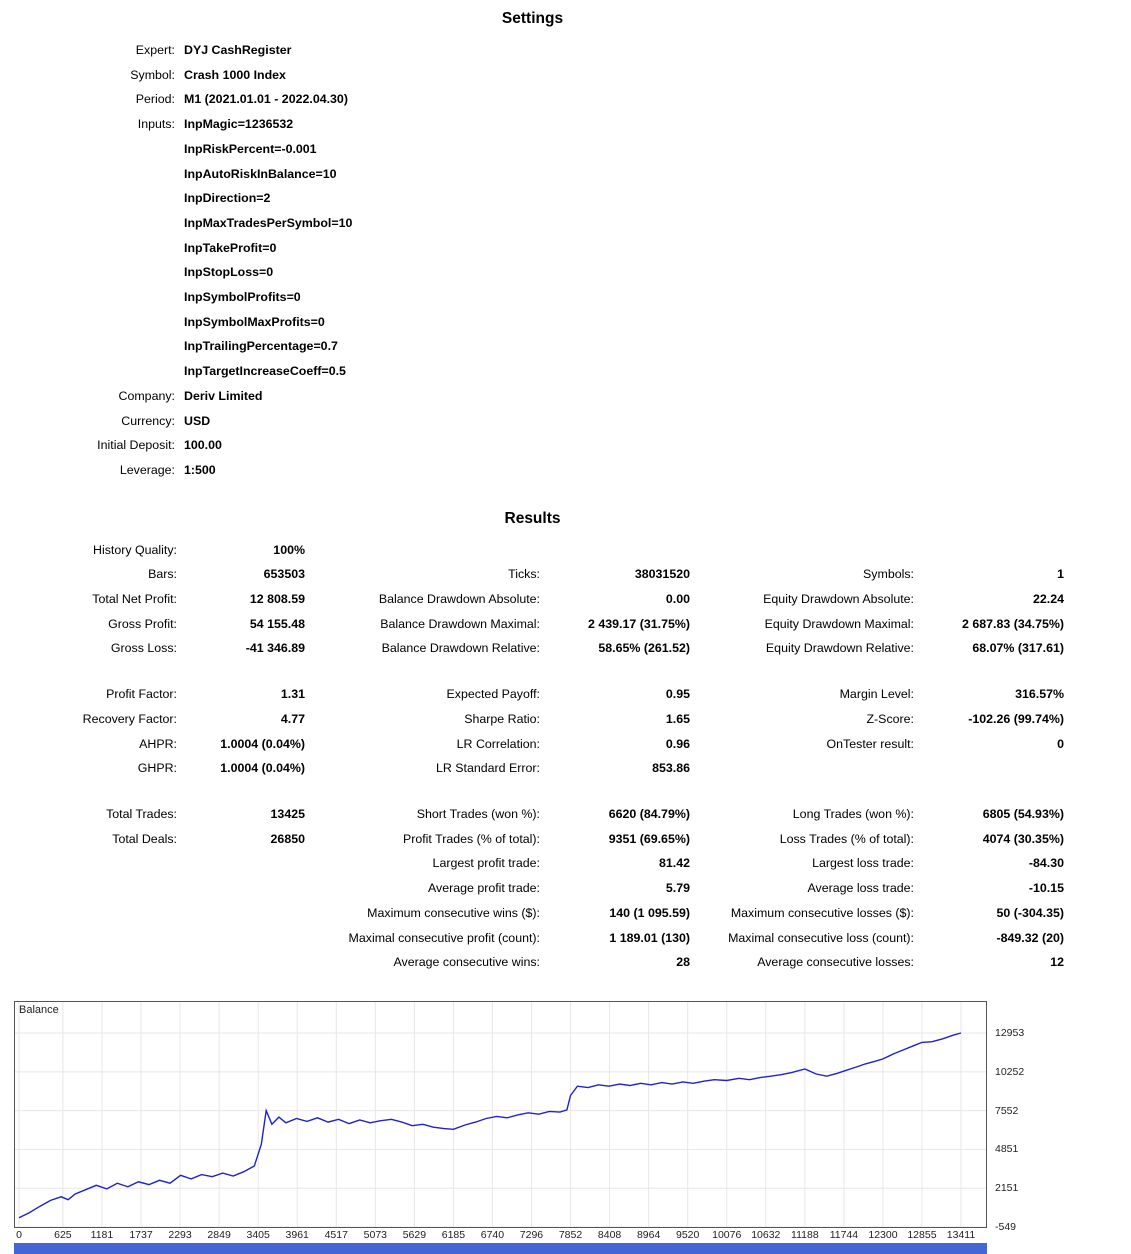 The width and height of the screenshot is (1131, 1254). I want to click on result-label: Sharpe Ratio:, so click(502, 718).